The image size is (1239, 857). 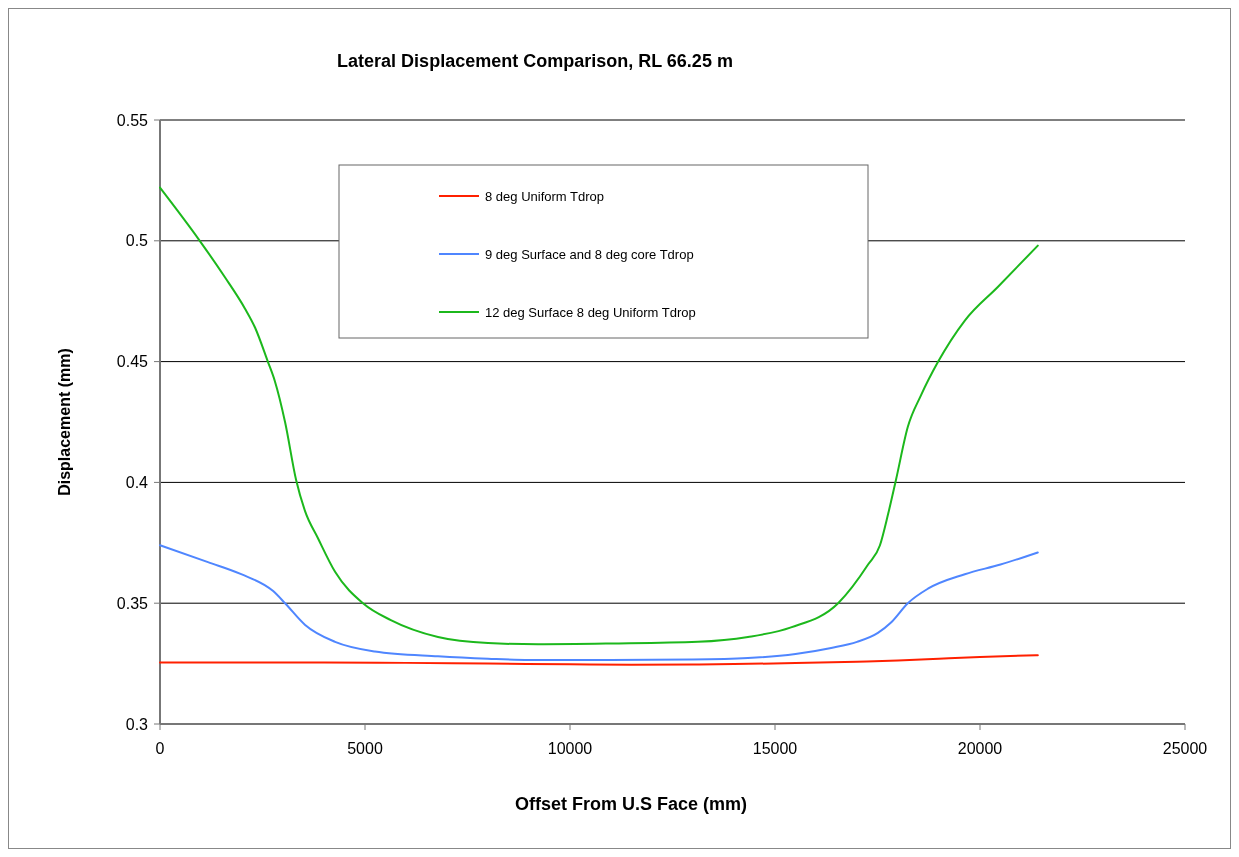 I want to click on x-tick-label: 15000, so click(x=775, y=748).